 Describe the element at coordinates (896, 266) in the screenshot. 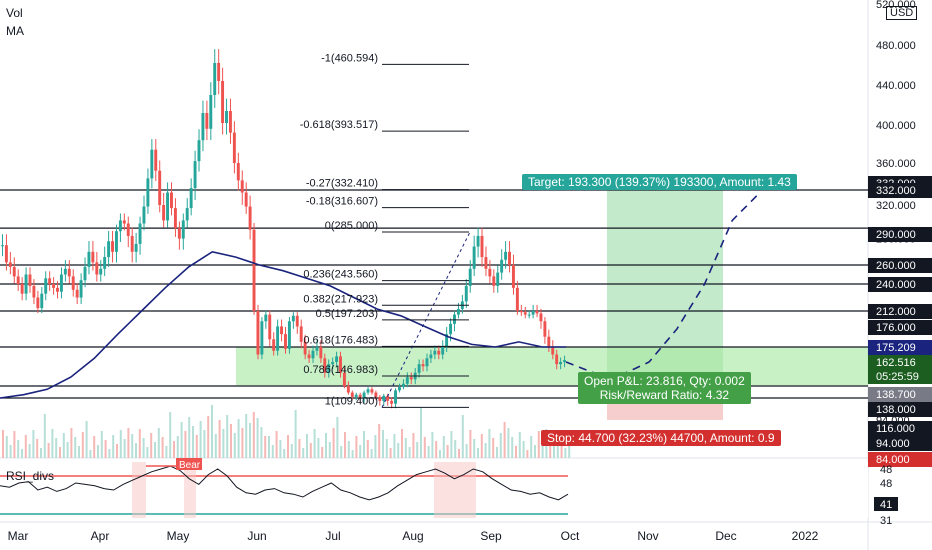

I see `price-tag-label: 260.000` at that location.